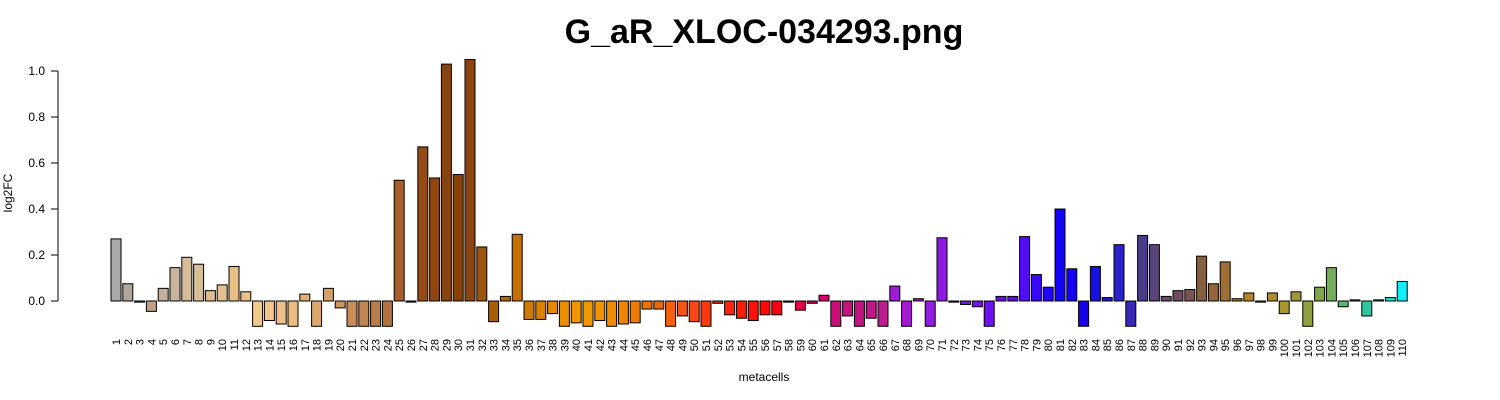 The height and width of the screenshot is (400, 1500). I want to click on x-tick-label: 40, so click(577, 345).